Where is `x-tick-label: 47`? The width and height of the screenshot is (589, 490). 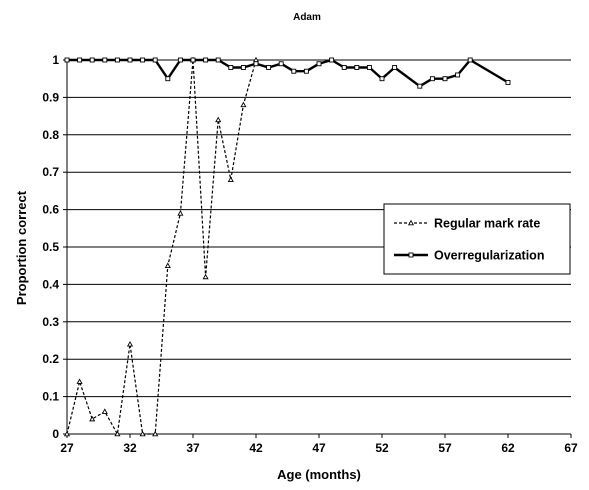
x-tick-label: 47 is located at coordinates (319, 448).